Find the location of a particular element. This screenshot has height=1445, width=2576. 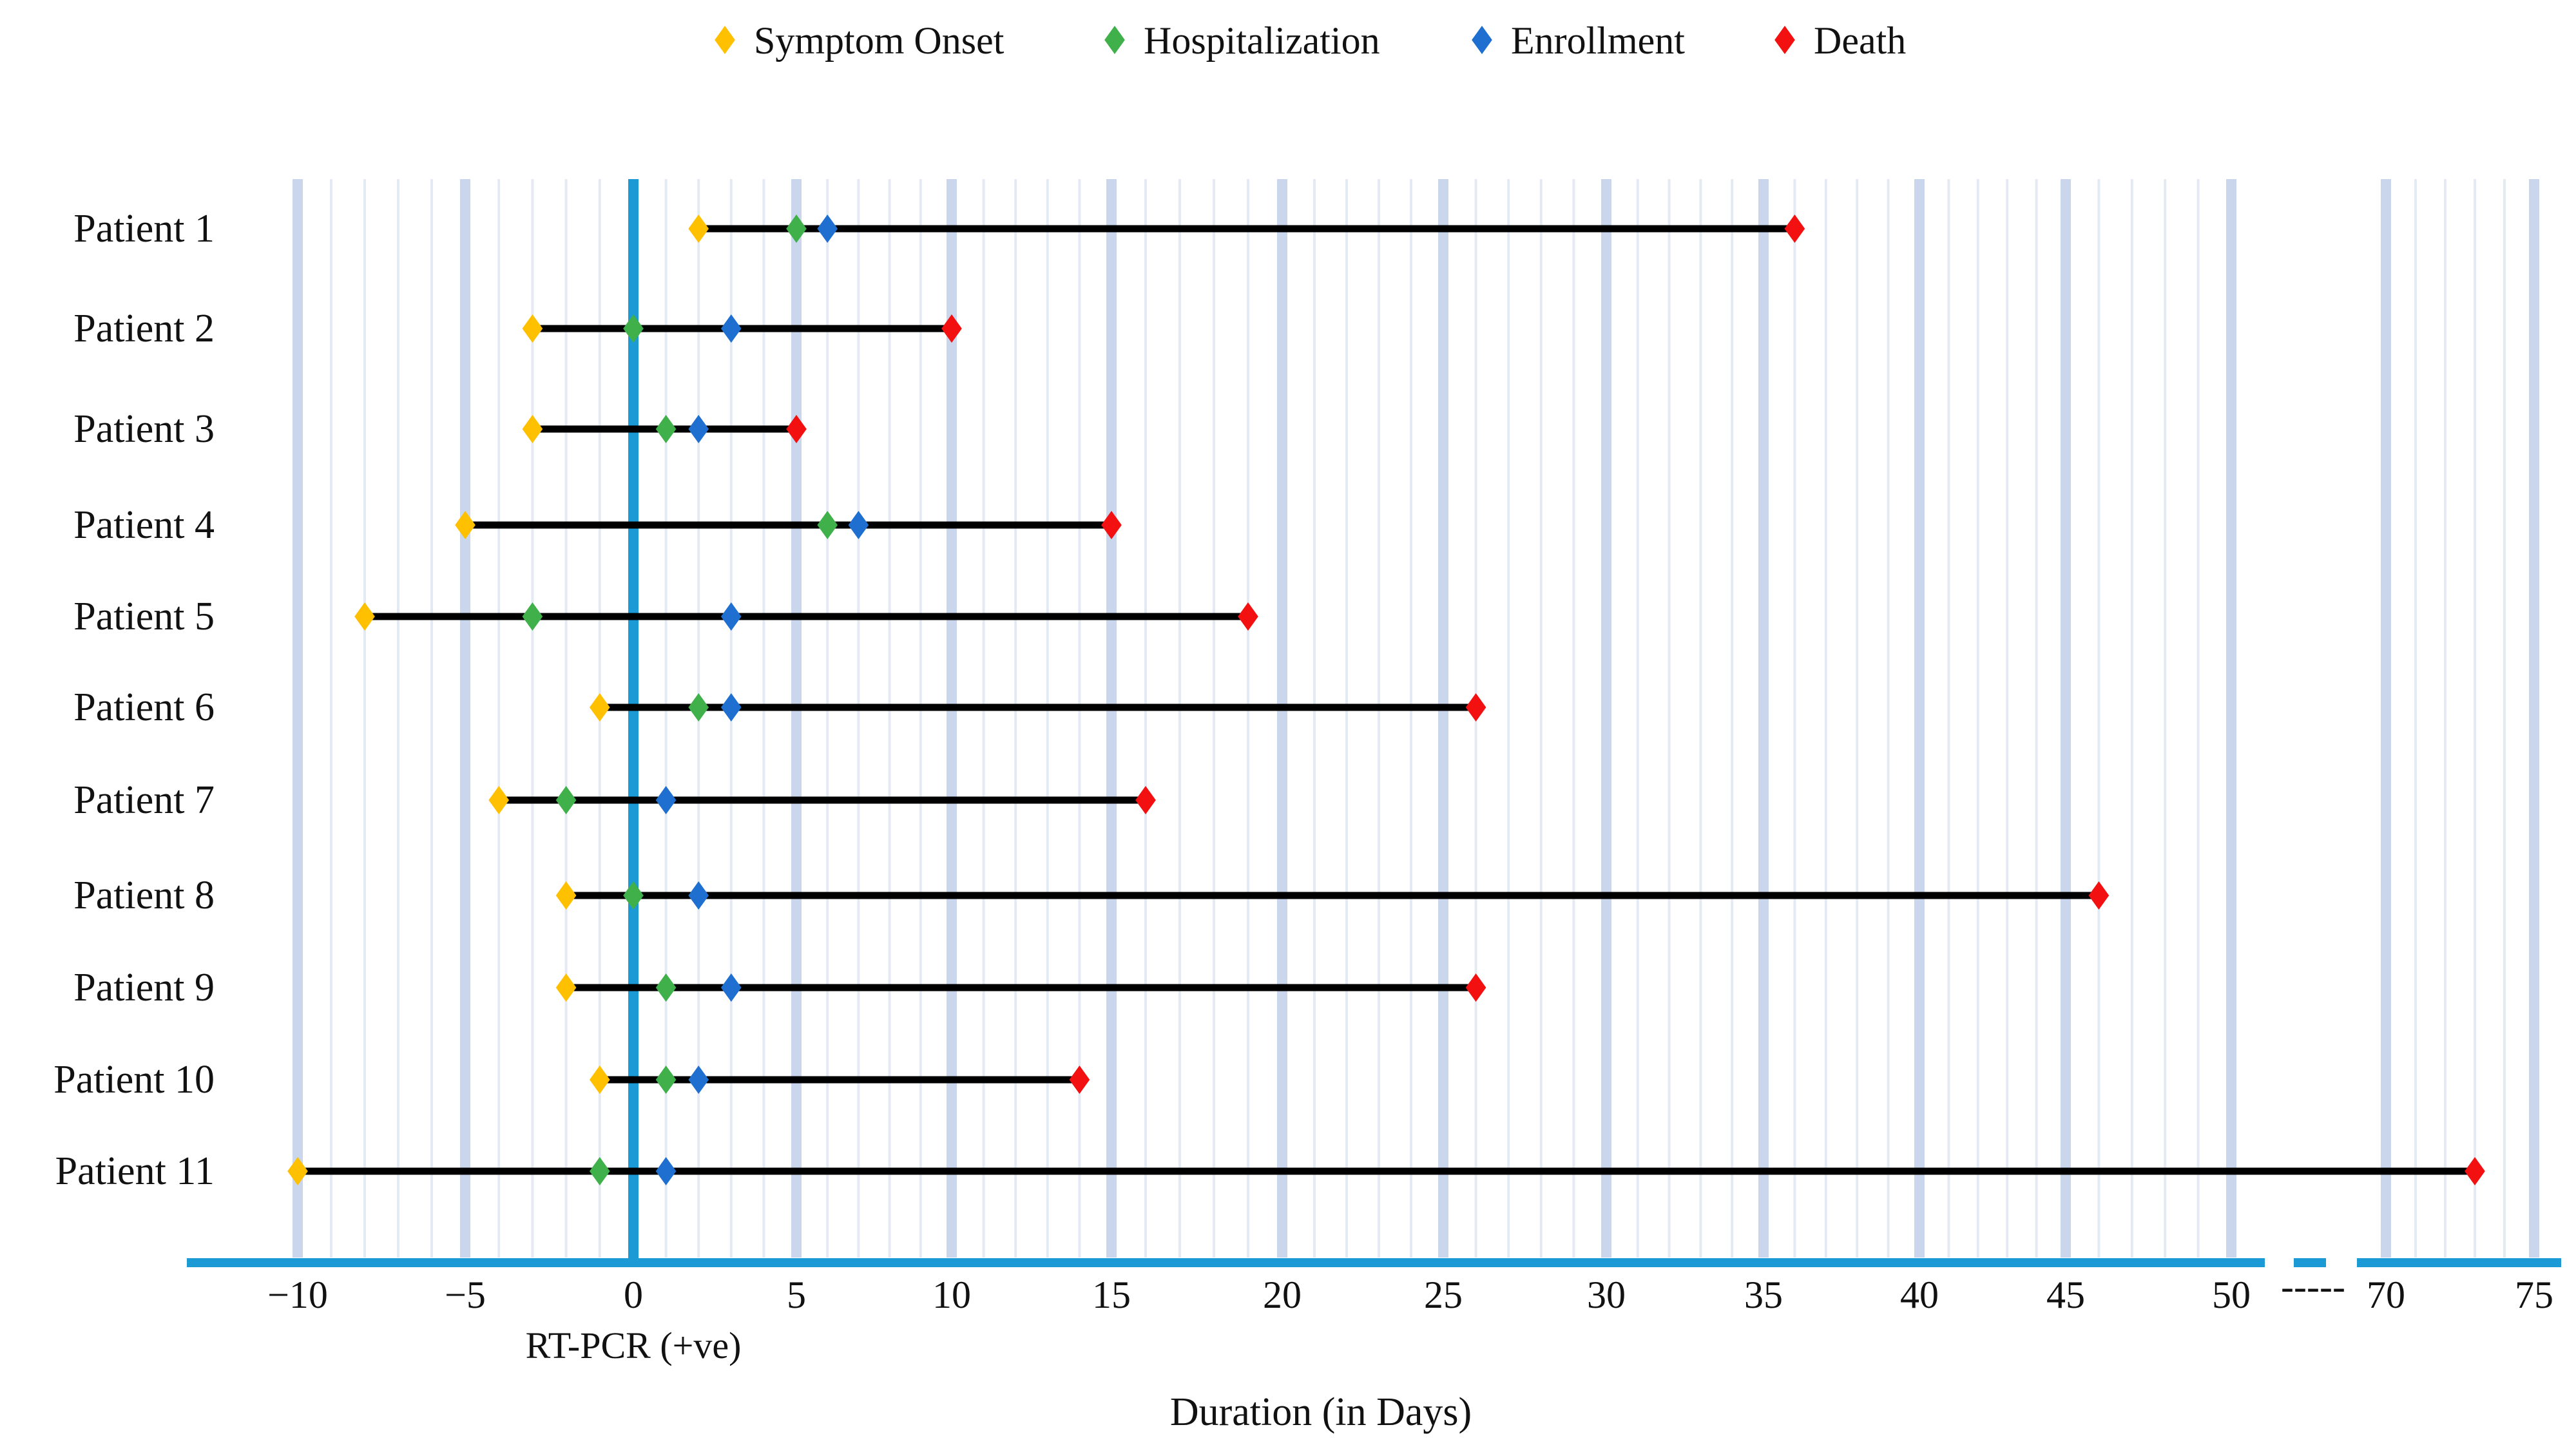

legend-item: Enrollment is located at coordinates (1579, 40).